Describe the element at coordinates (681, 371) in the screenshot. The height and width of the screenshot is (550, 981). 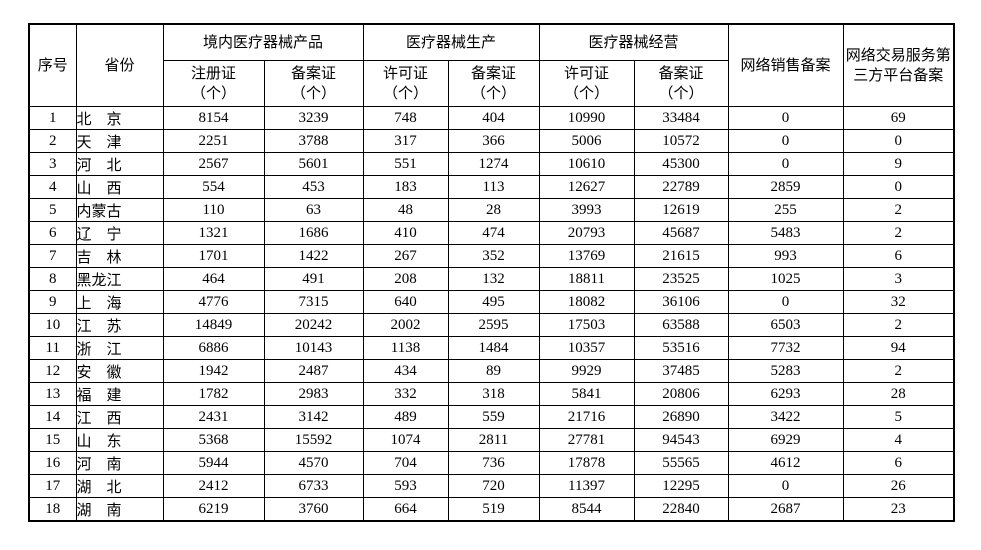
I see `value-cell: 37485` at that location.